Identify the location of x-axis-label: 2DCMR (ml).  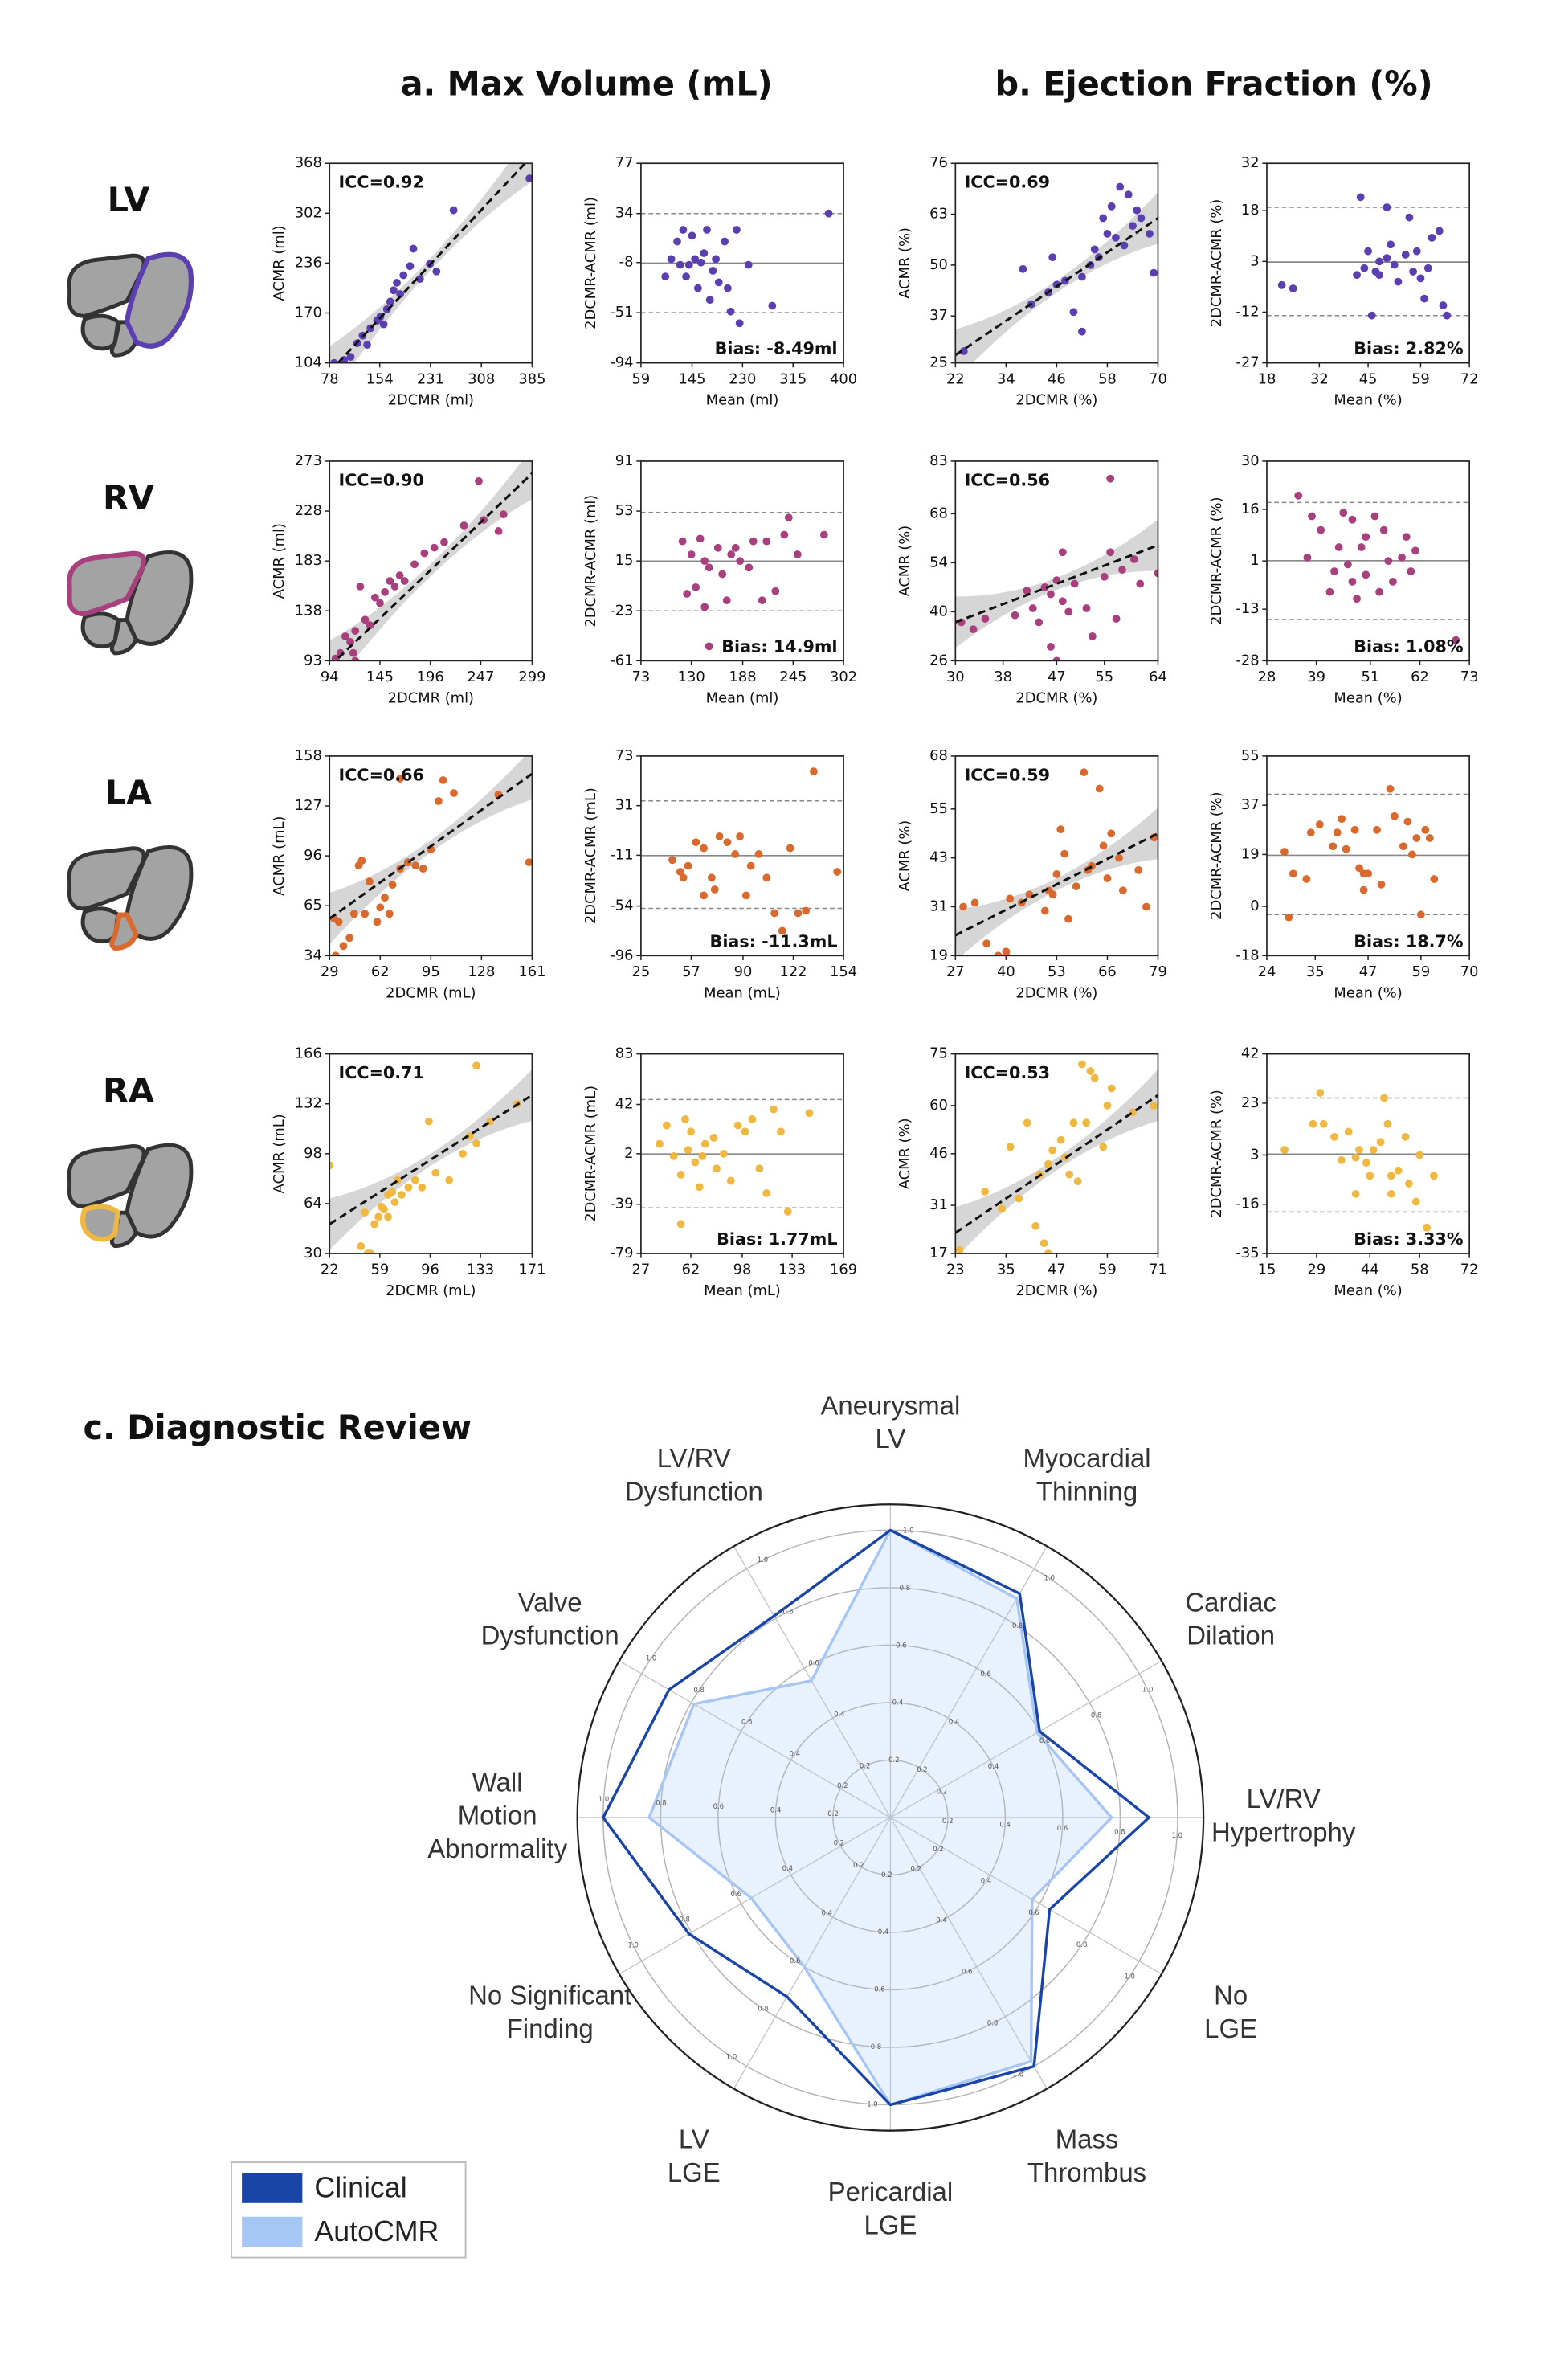
(431, 400).